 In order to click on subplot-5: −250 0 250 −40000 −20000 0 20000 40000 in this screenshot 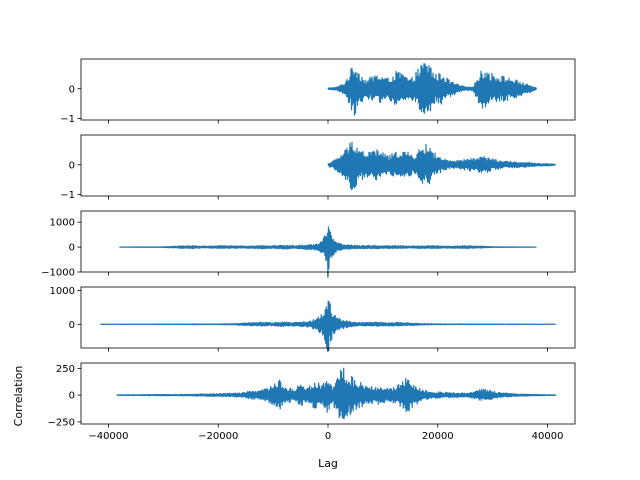, I will do `click(312, 402)`.